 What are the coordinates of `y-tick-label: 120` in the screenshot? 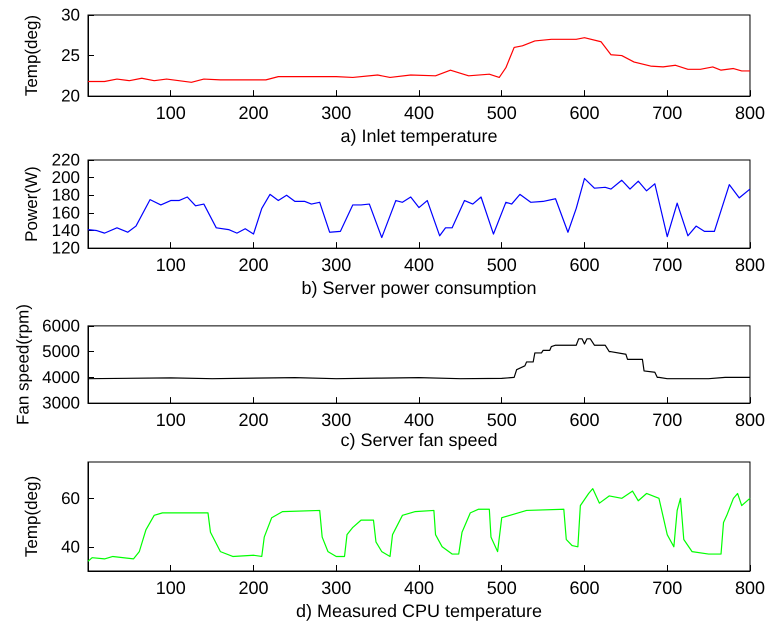 It's located at (66, 248).